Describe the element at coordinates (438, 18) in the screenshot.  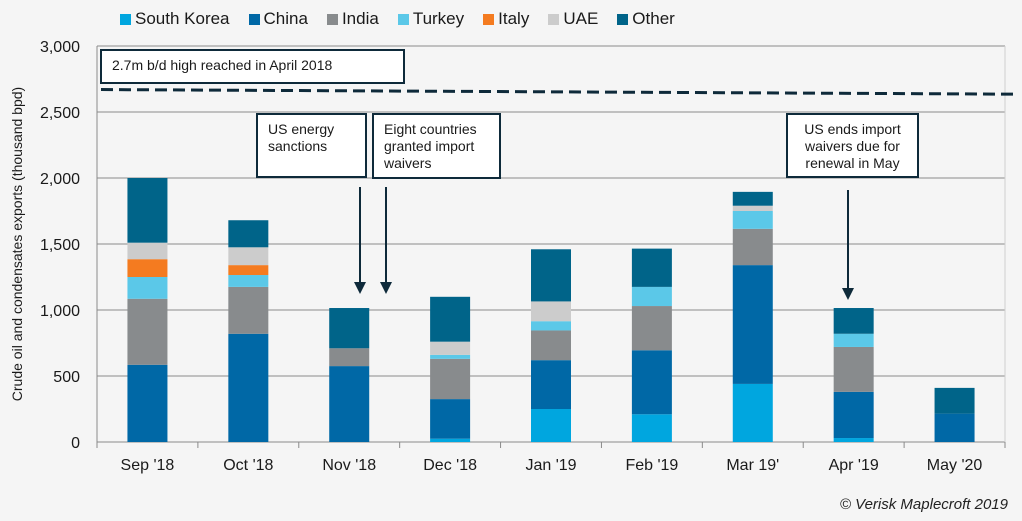
I see `legend-label: Turkey` at that location.